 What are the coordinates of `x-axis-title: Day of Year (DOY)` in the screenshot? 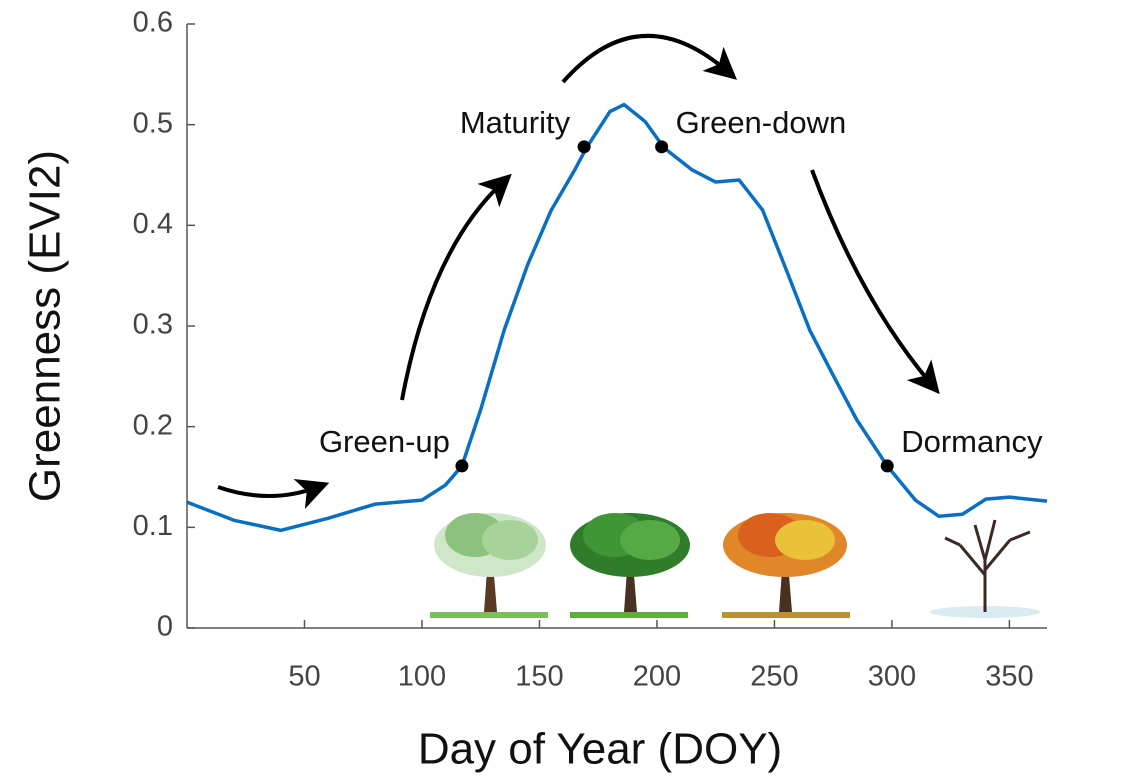 It's located at (600, 749).